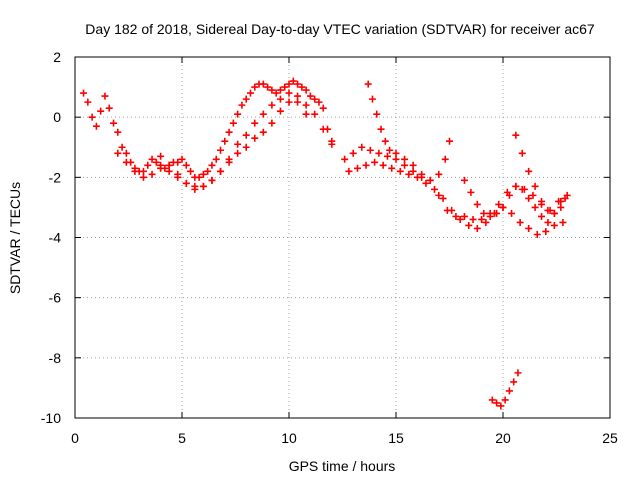  Describe the element at coordinates (342, 466) in the screenshot. I see `x-axis-label: GPS time / hours` at that location.